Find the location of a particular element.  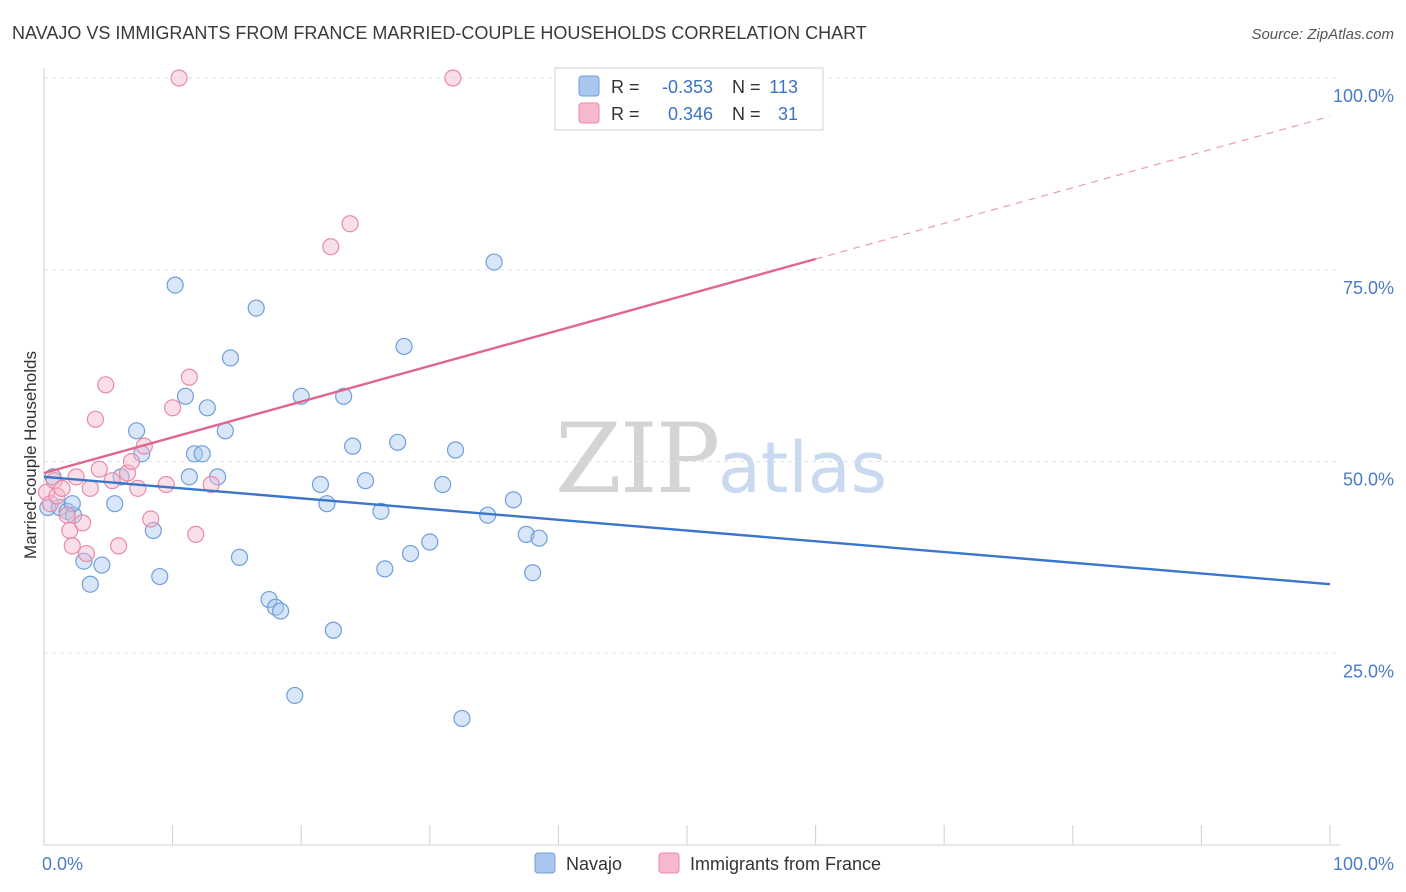

trend-line-s1-dashed is located at coordinates (1073, 187).